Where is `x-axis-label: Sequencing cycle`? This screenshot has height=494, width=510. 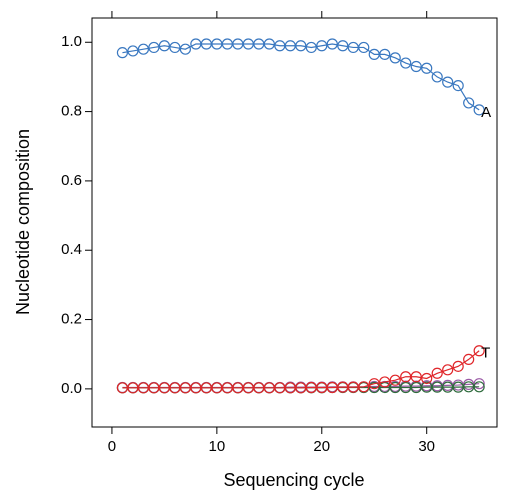 x-axis-label: Sequencing cycle is located at coordinates (293, 480).